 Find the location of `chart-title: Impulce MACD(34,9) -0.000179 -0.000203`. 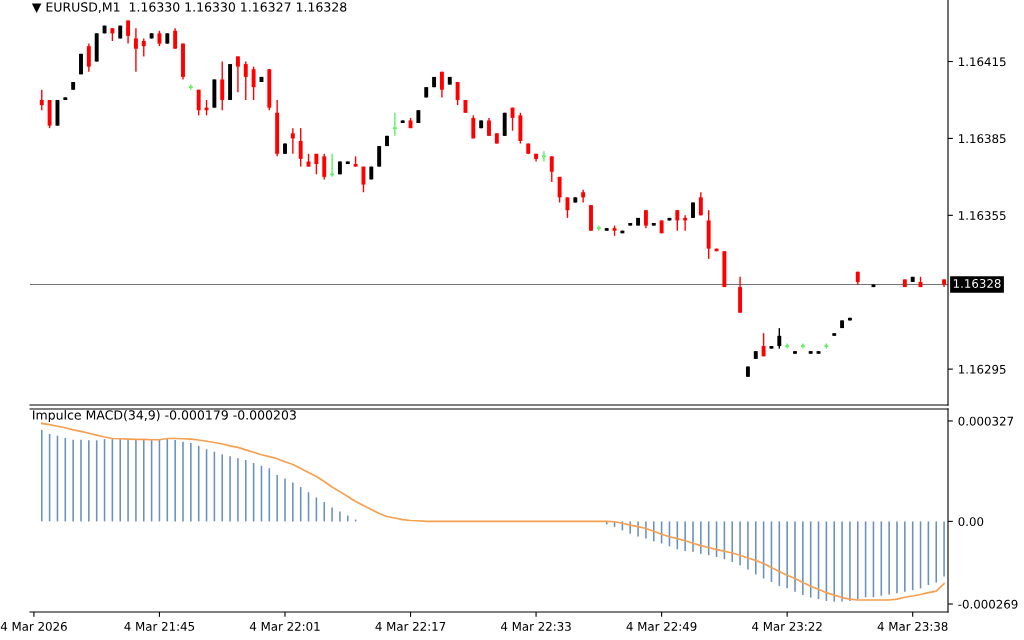

chart-title: Impulce MACD(34,9) -0.000179 -0.000203 is located at coordinates (164, 416).